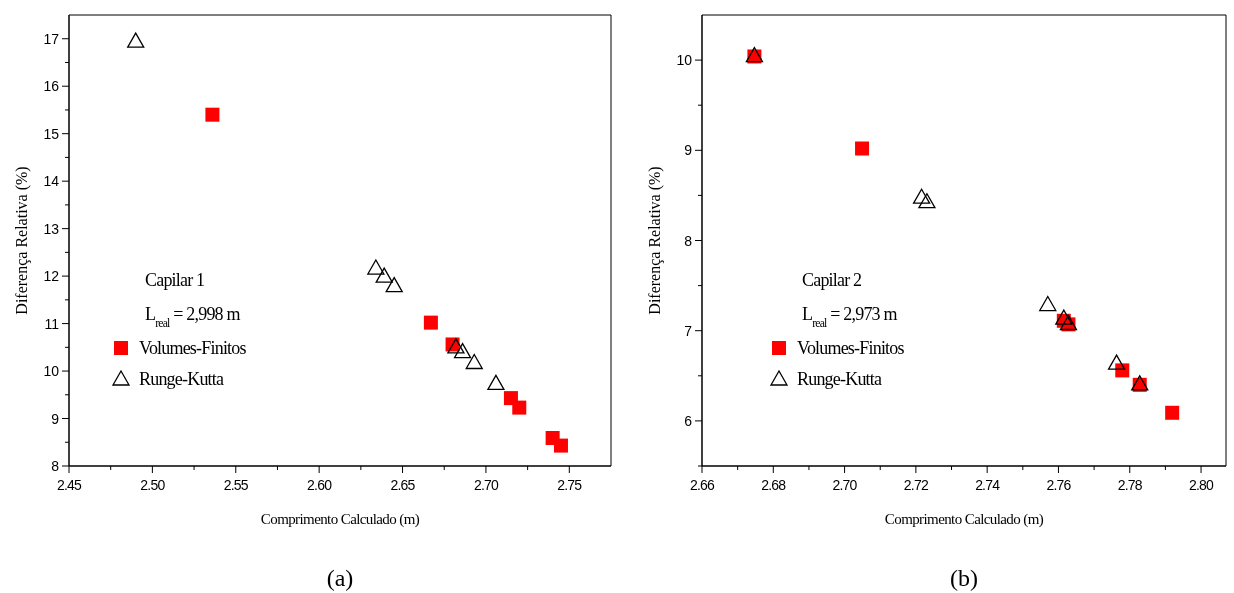  I want to click on y-tick-label: 12, so click(51, 276).